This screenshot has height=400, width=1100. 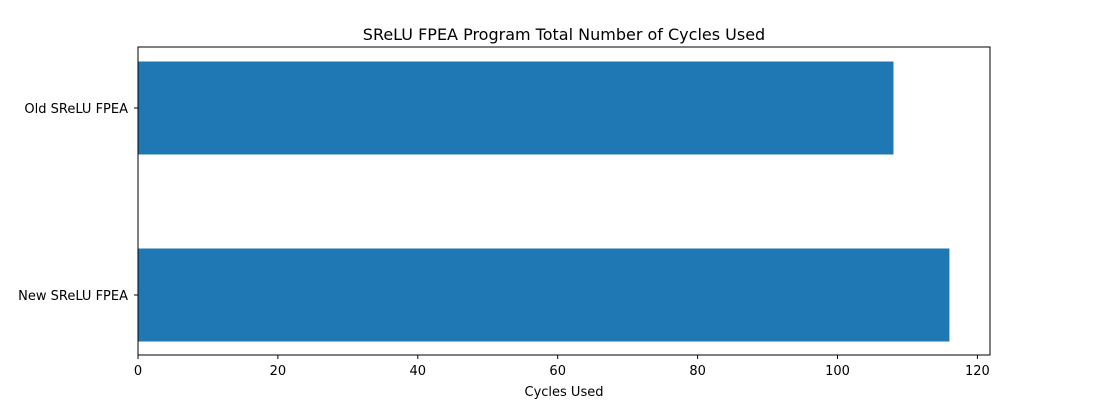 I want to click on x-ticks-layer: 0 20 40 60 80 100 120, so click(x=562, y=367).